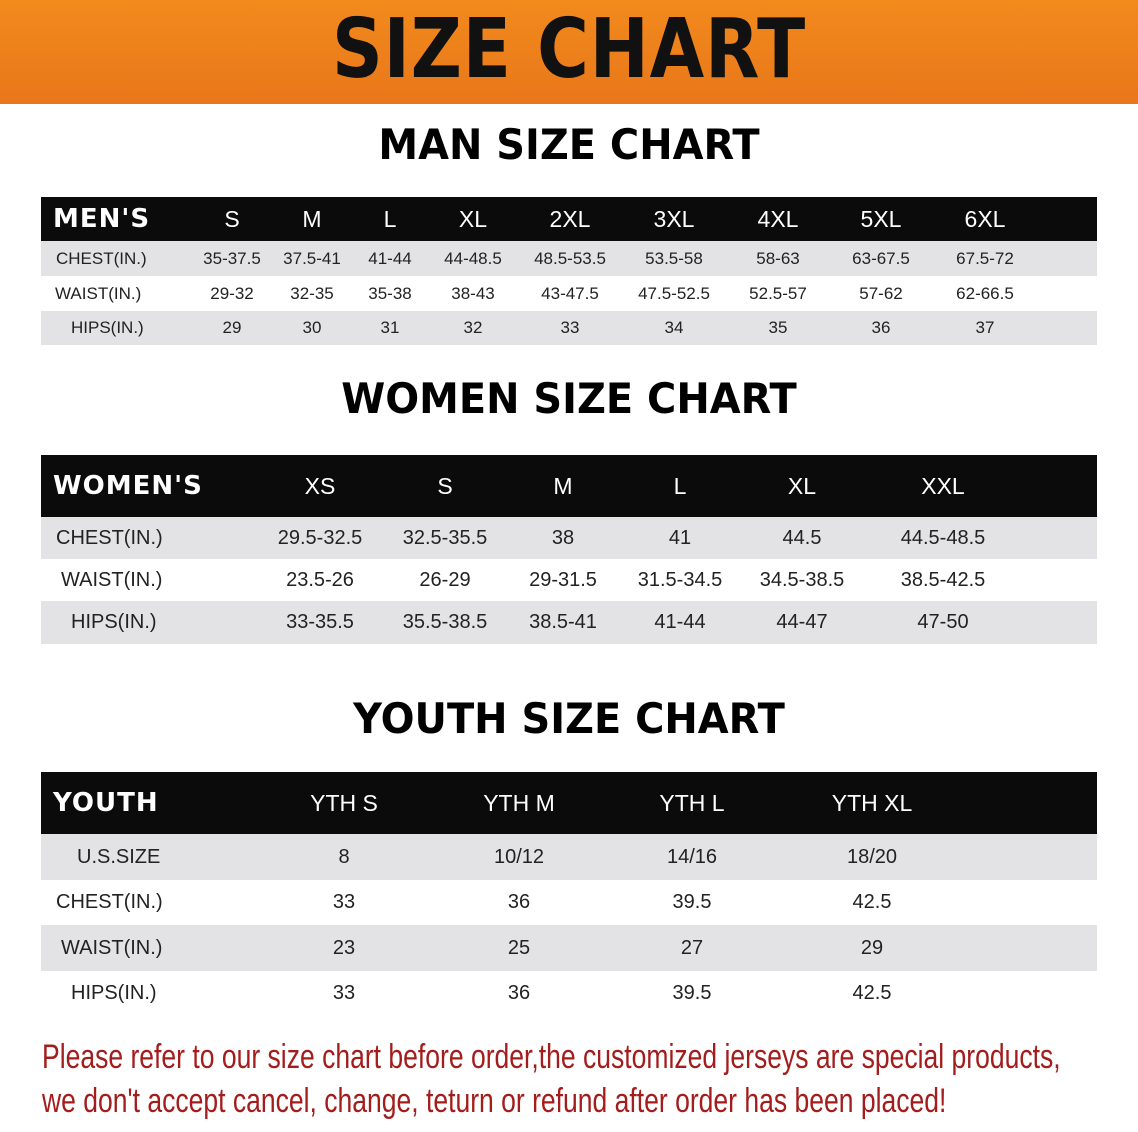 The image size is (1138, 1132). What do you see at coordinates (569, 993) in the screenshot?
I see `table-row: HIPS(IN.) 33 36 39.5 42.5` at bounding box center [569, 993].